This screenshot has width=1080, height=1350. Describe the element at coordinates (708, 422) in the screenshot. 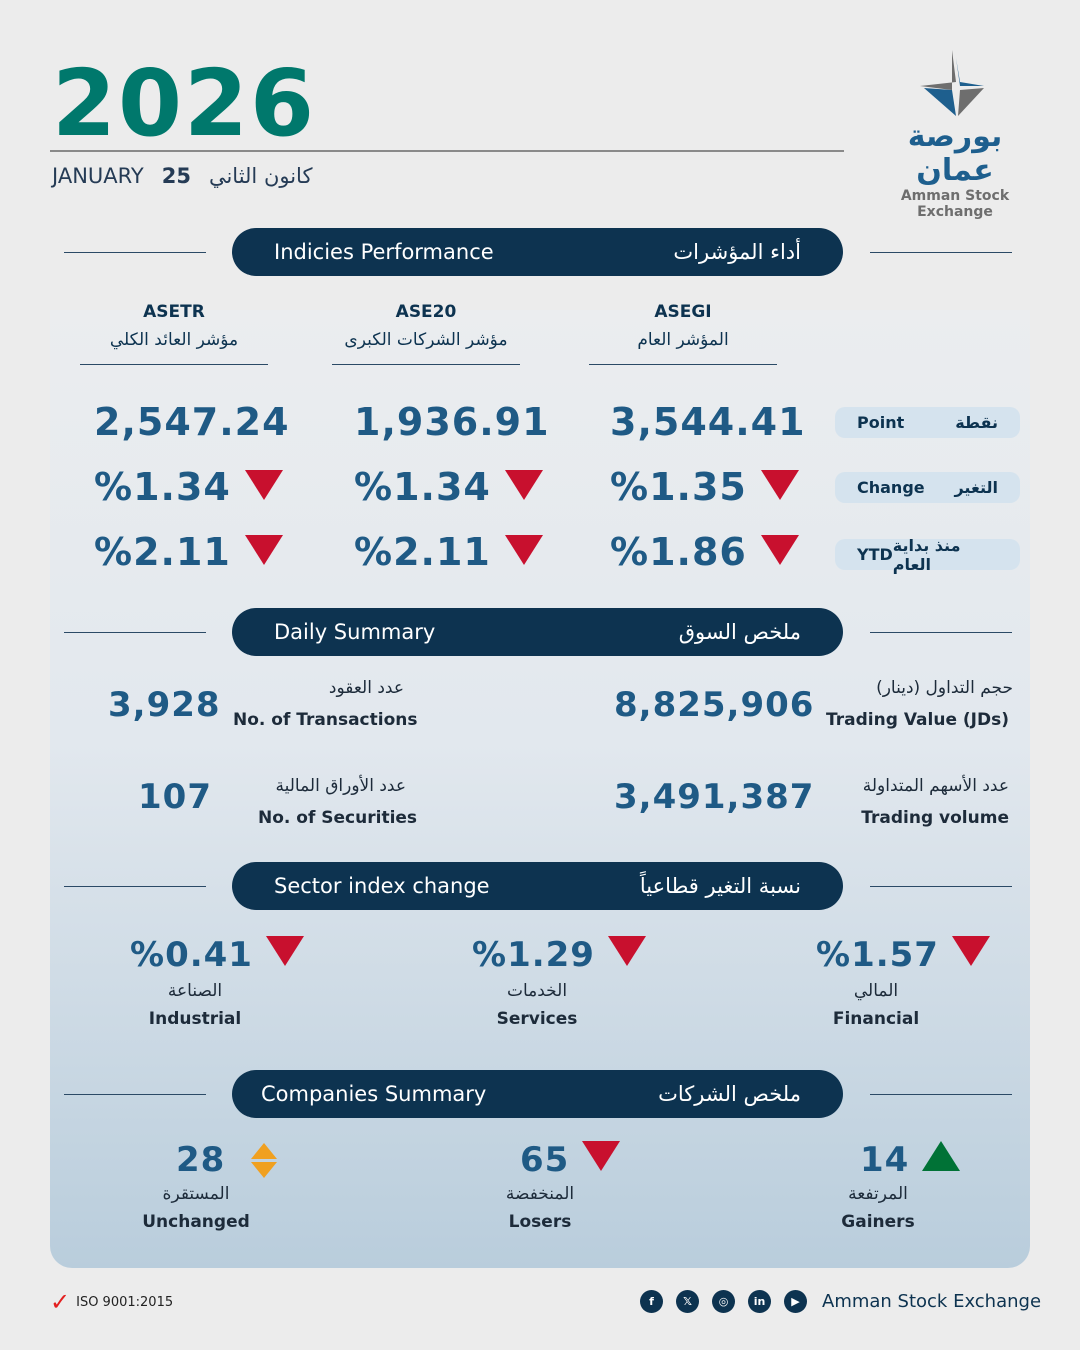

I see `asegi-point: 3,544.41` at that location.